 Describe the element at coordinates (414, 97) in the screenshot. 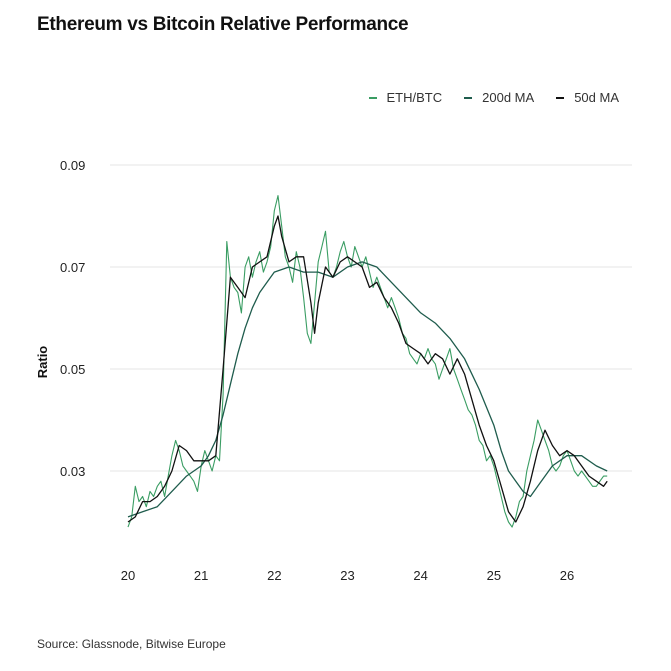

I see `legend-label-eth-btc: ETH/BTC` at that location.